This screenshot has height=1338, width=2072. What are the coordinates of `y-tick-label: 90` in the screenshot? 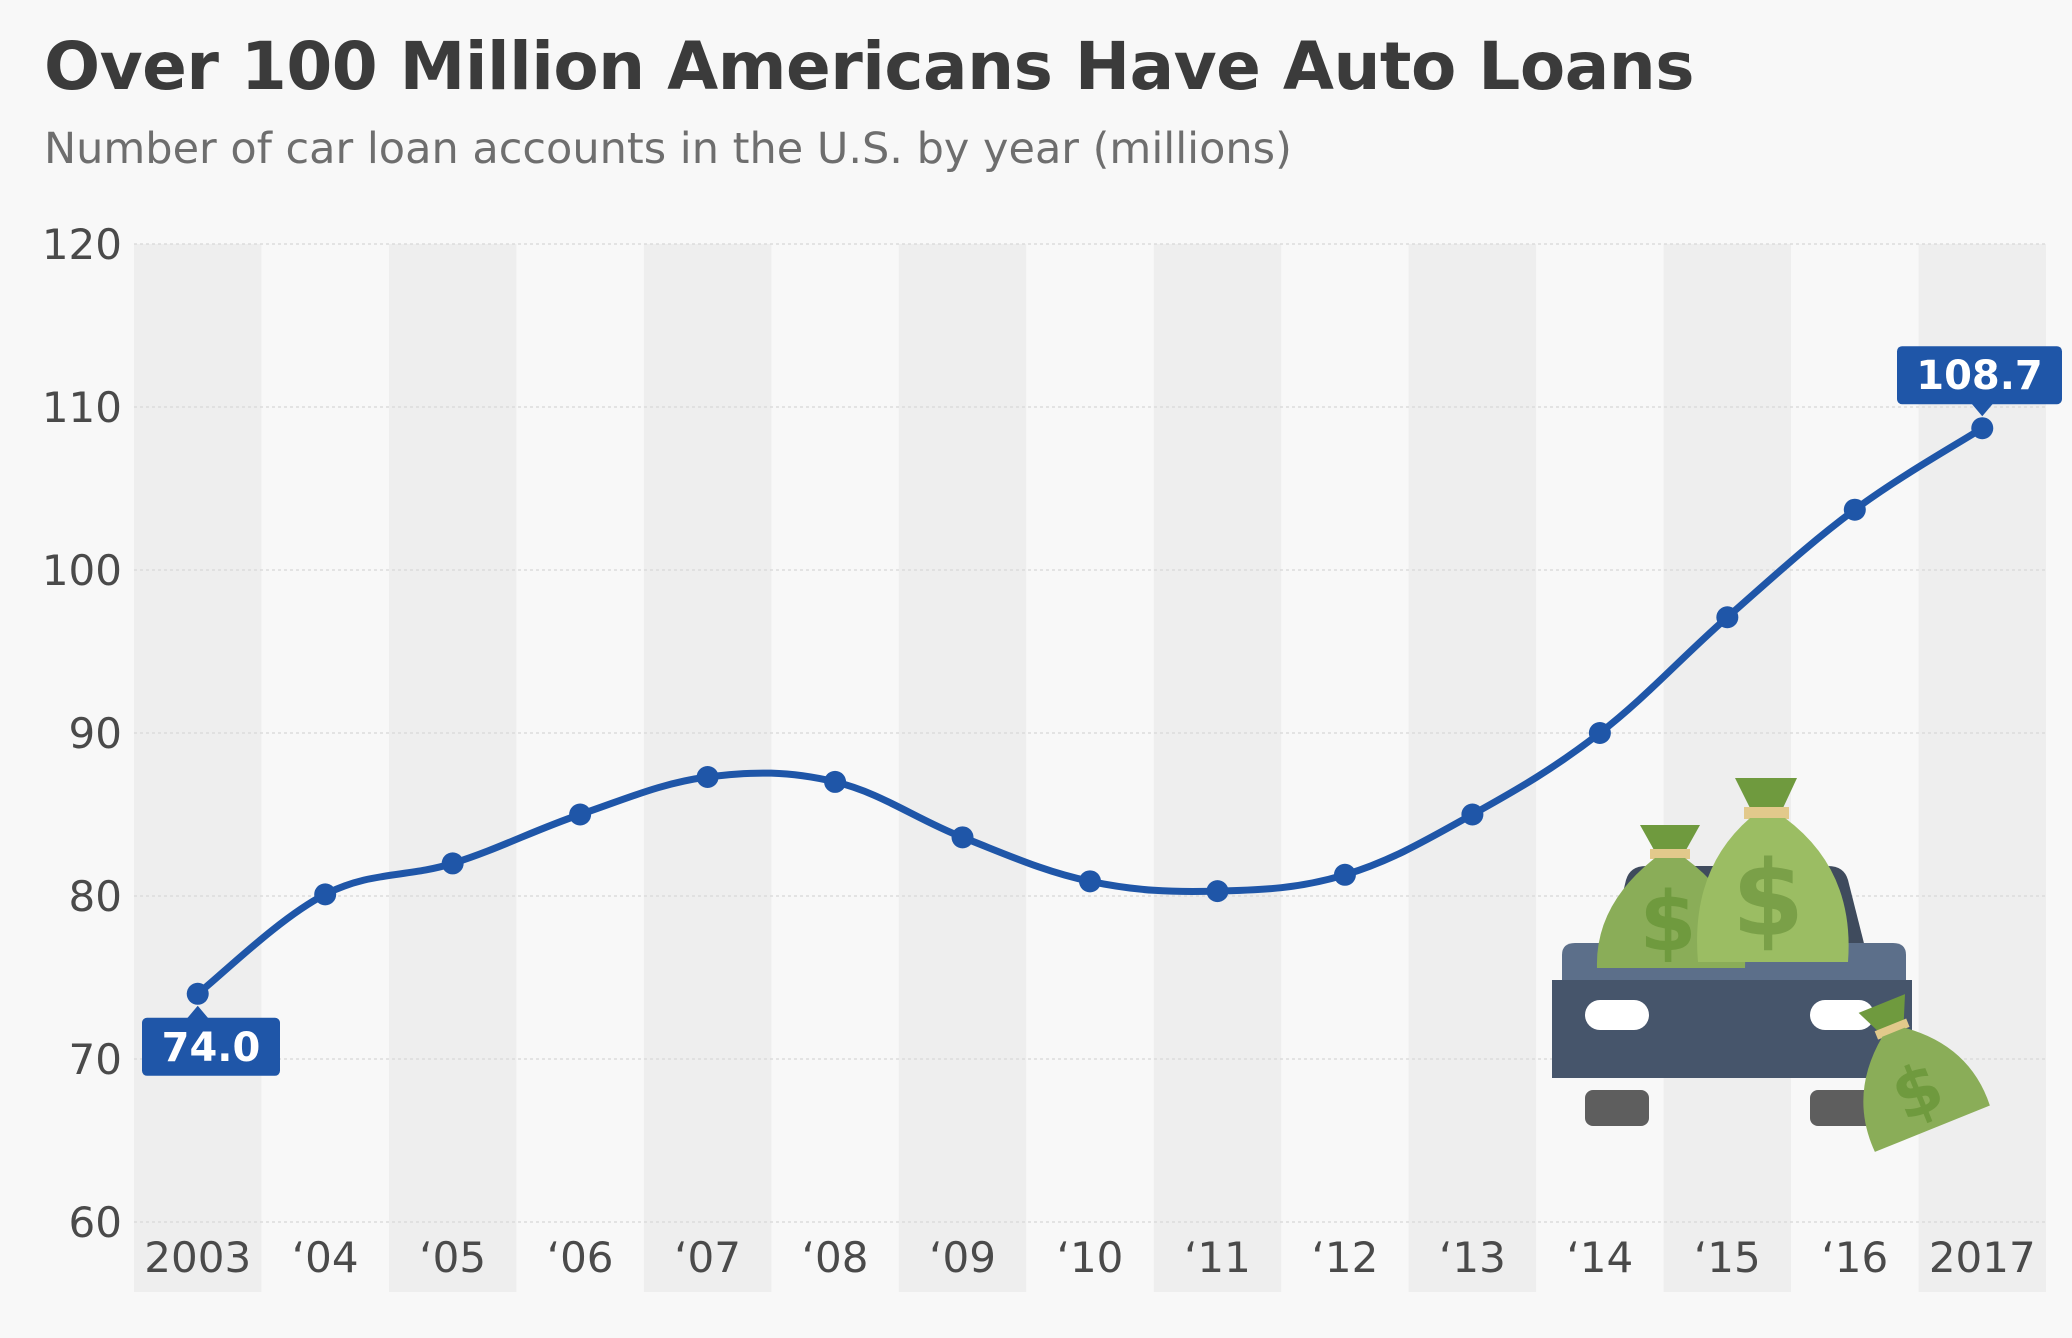 It's located at (95, 733).